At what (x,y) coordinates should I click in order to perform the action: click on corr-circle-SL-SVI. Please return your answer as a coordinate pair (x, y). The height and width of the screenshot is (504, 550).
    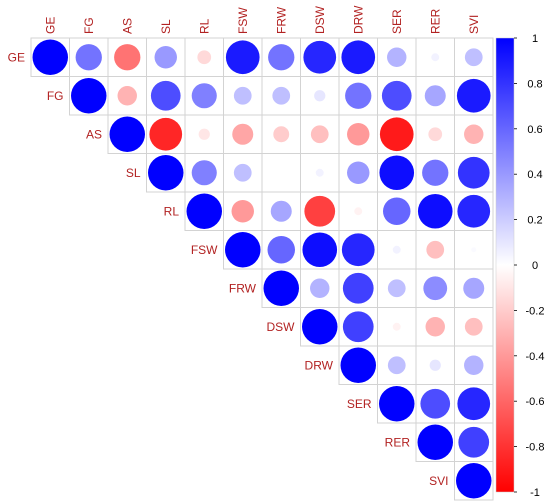
    Looking at the image, I should click on (473, 172).